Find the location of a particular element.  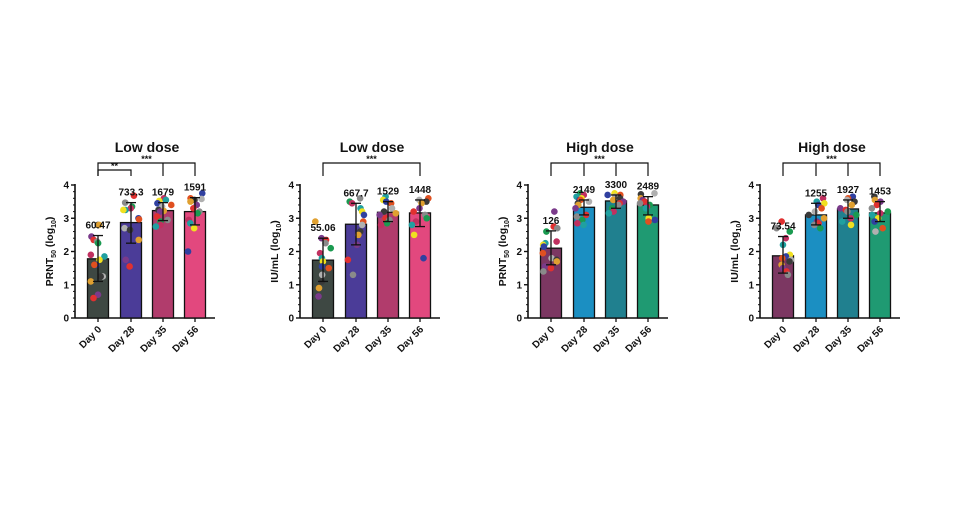

data-label: 3300 is located at coordinates (616, 185).